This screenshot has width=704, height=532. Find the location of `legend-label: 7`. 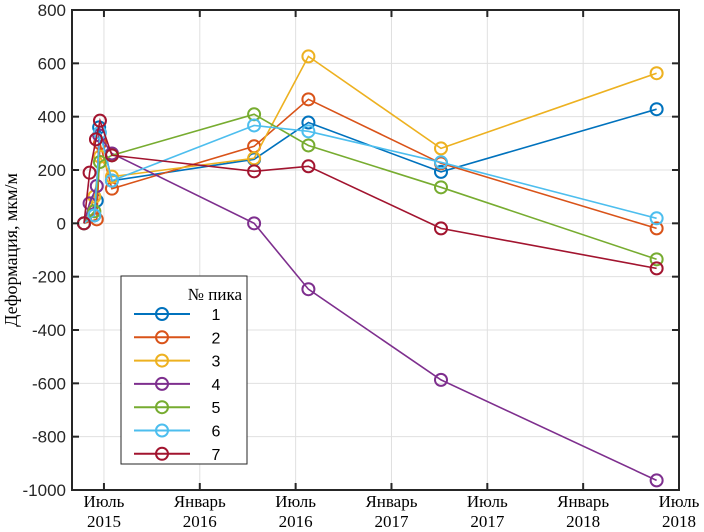

legend-label: 7 is located at coordinates (216, 455).